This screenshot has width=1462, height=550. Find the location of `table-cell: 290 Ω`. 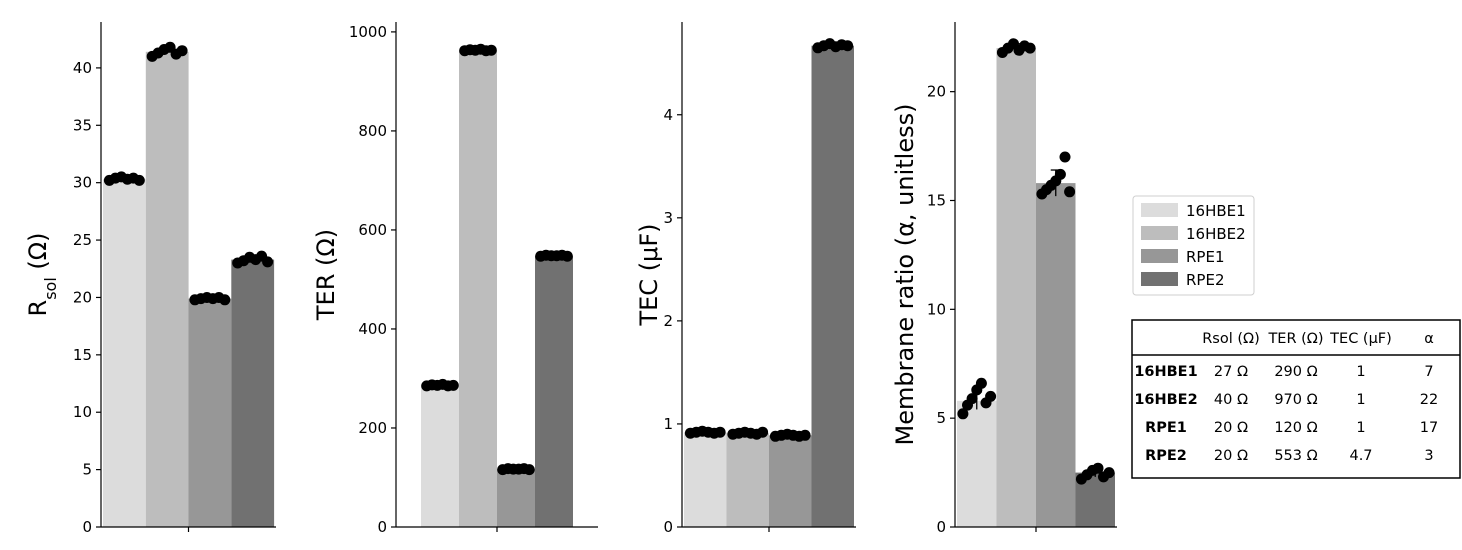

table-cell: 290 Ω is located at coordinates (1295, 372).